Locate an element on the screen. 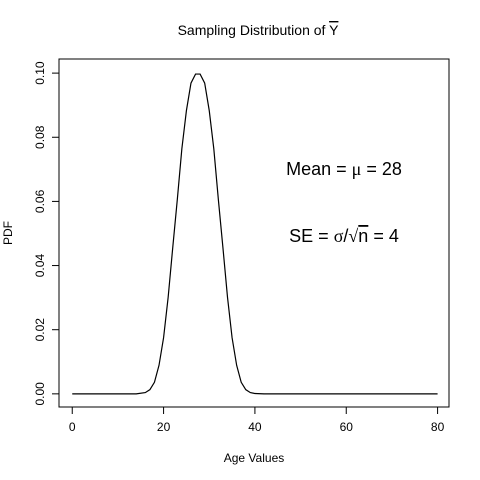  chart-title: Sampling Distribution of Y is located at coordinates (259, 30).